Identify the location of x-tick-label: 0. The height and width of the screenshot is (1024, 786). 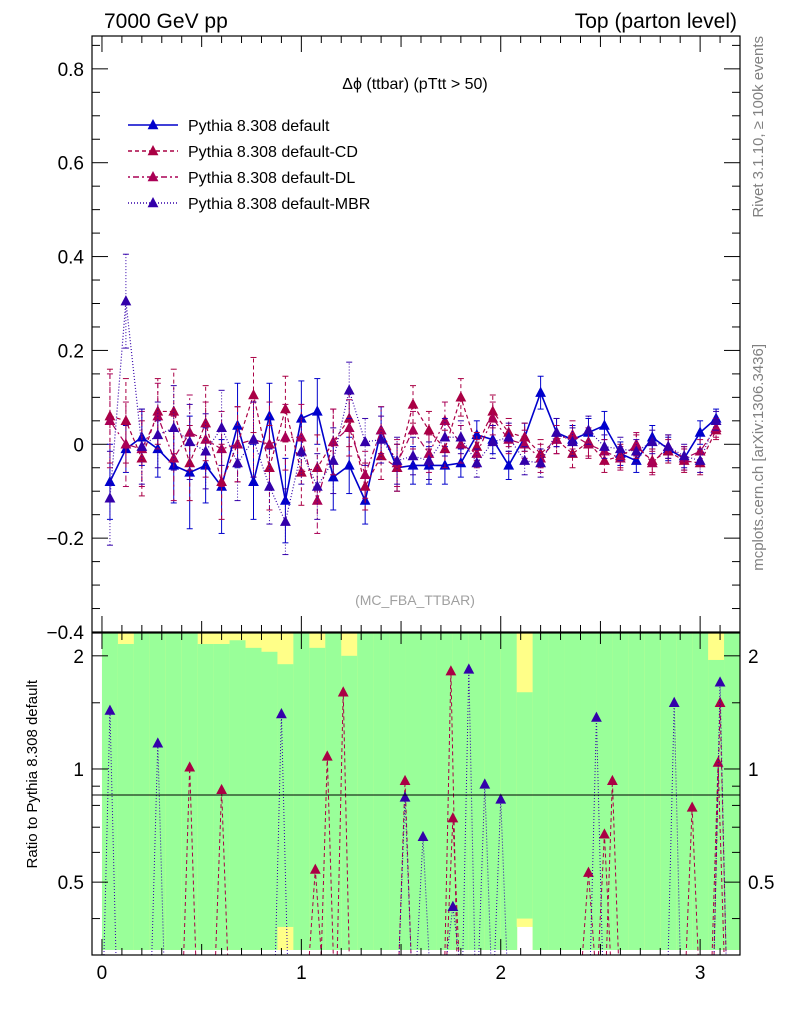
(102, 973).